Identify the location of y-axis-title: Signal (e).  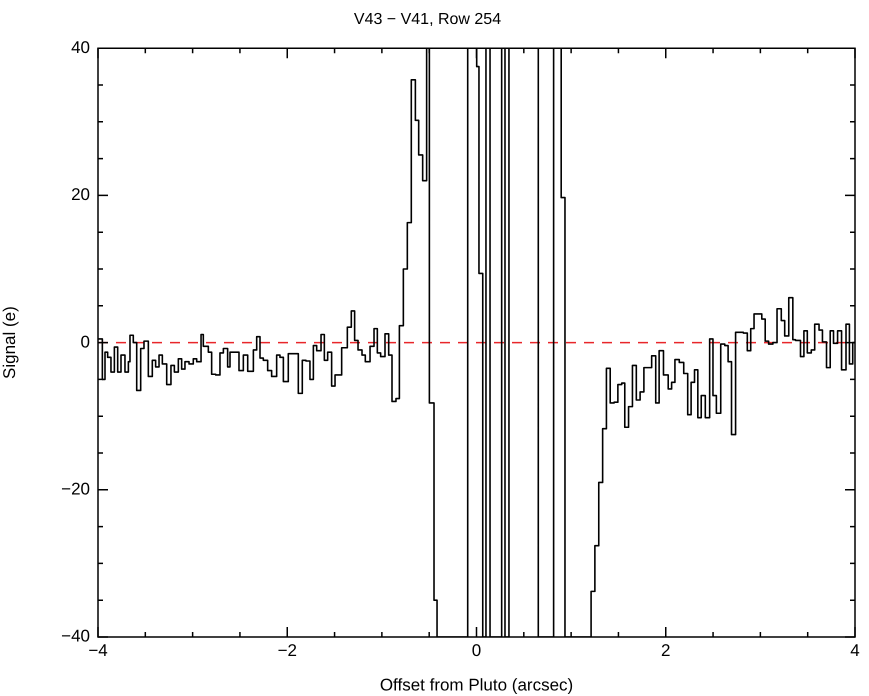
(9, 342).